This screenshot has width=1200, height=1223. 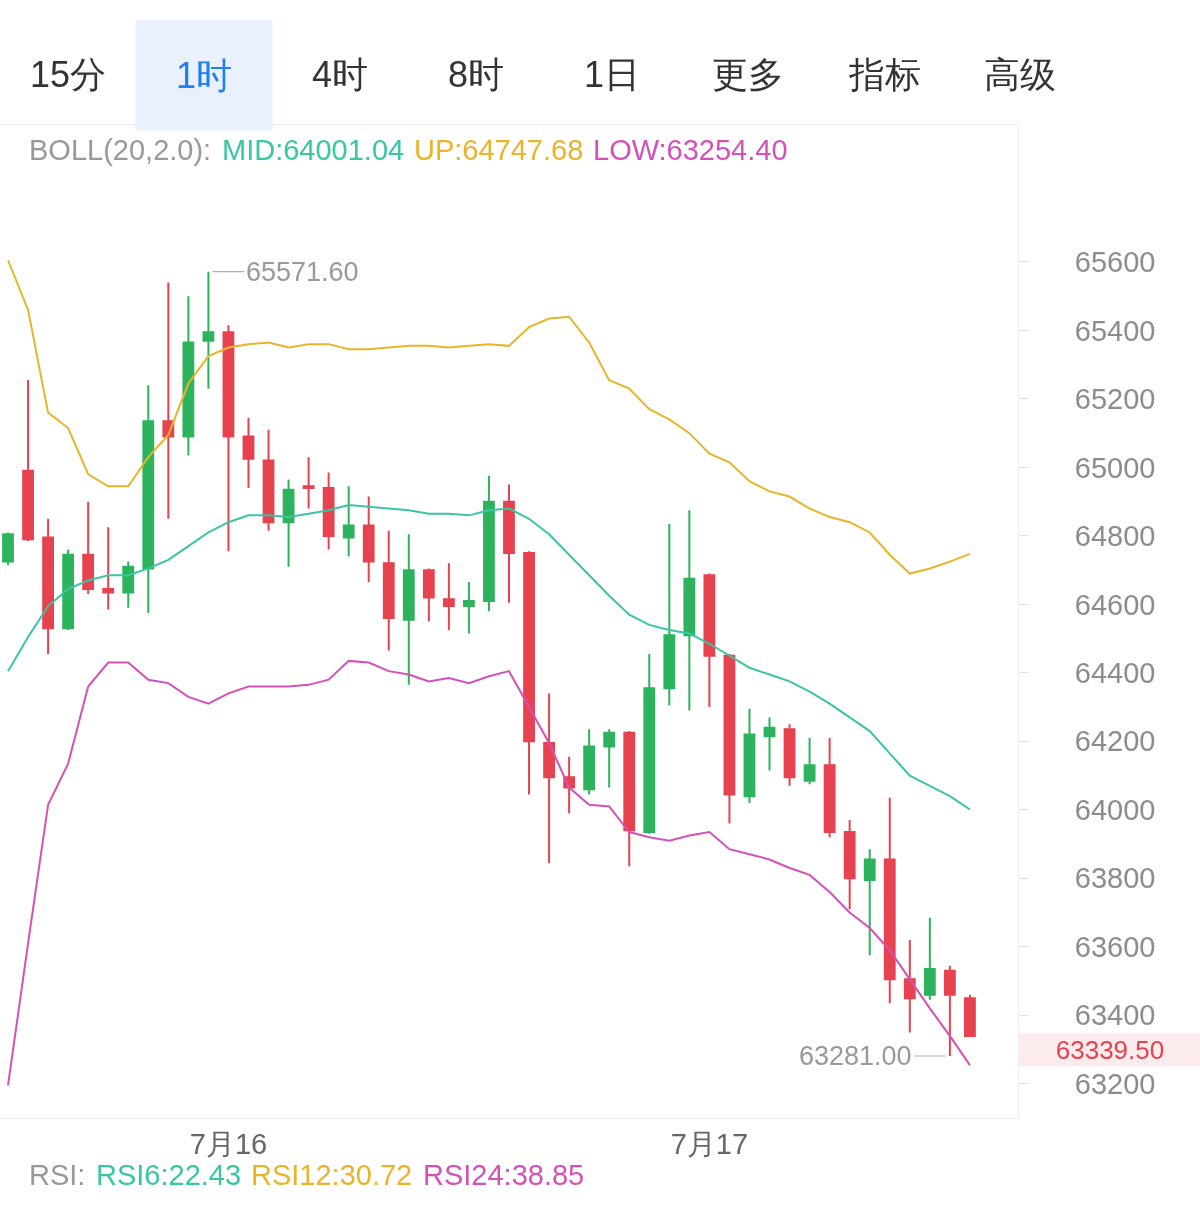 I want to click on y-tick-label: 63800, so click(x=1115, y=878).